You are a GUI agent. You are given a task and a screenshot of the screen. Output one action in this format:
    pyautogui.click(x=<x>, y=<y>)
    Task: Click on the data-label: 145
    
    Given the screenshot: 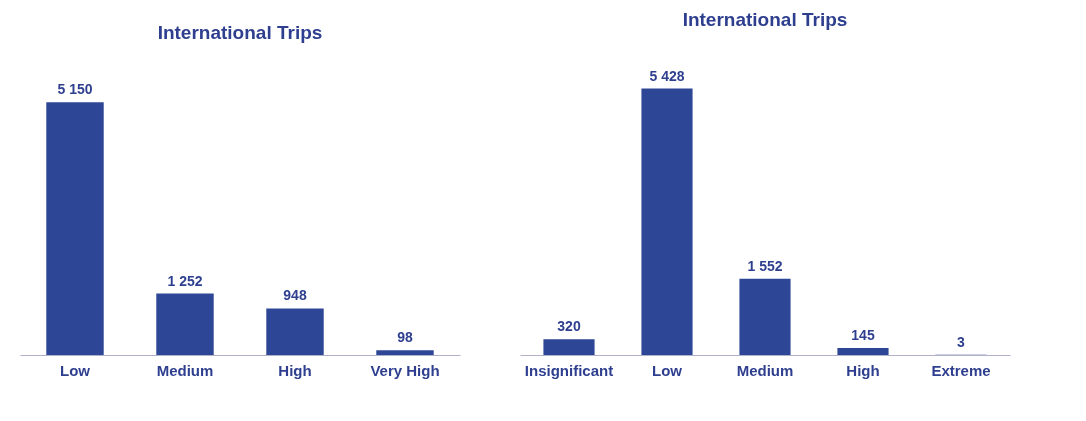 What is the action you would take?
    pyautogui.click(x=863, y=334)
    